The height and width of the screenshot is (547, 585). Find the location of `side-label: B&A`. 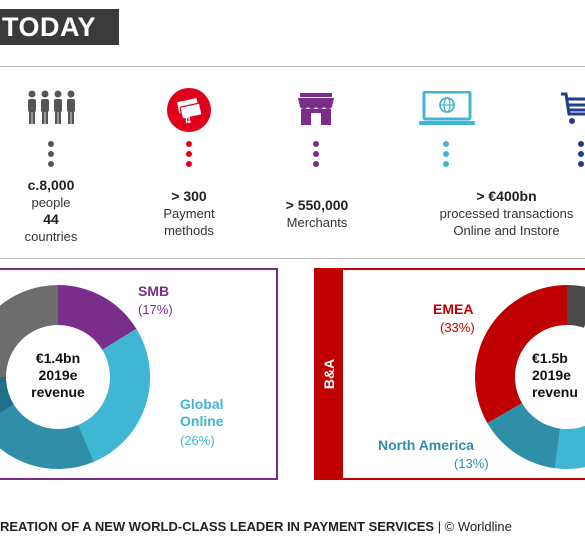

side-label: B&A is located at coordinates (329, 374).